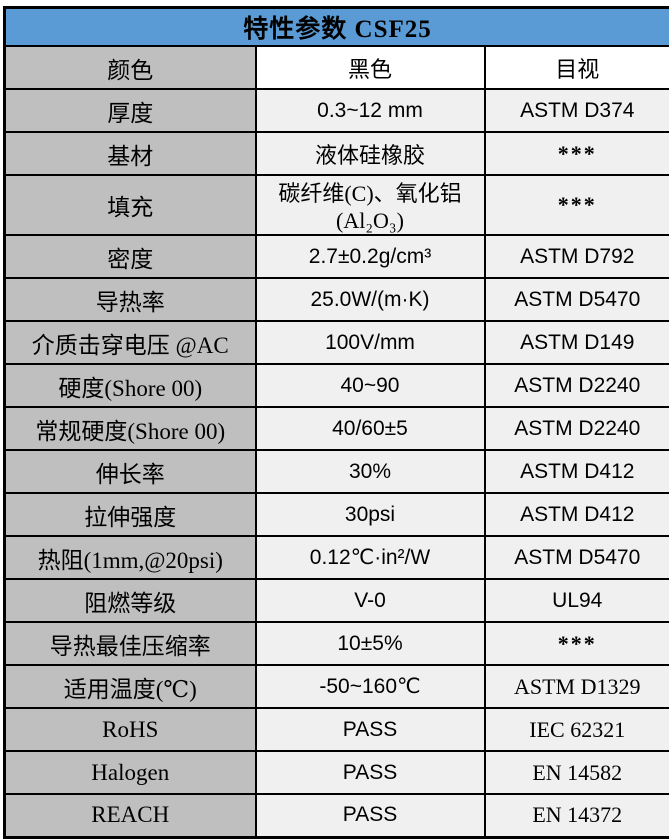 This screenshot has width=669, height=839. What do you see at coordinates (130, 256) in the screenshot?
I see `param-label: 密度` at bounding box center [130, 256].